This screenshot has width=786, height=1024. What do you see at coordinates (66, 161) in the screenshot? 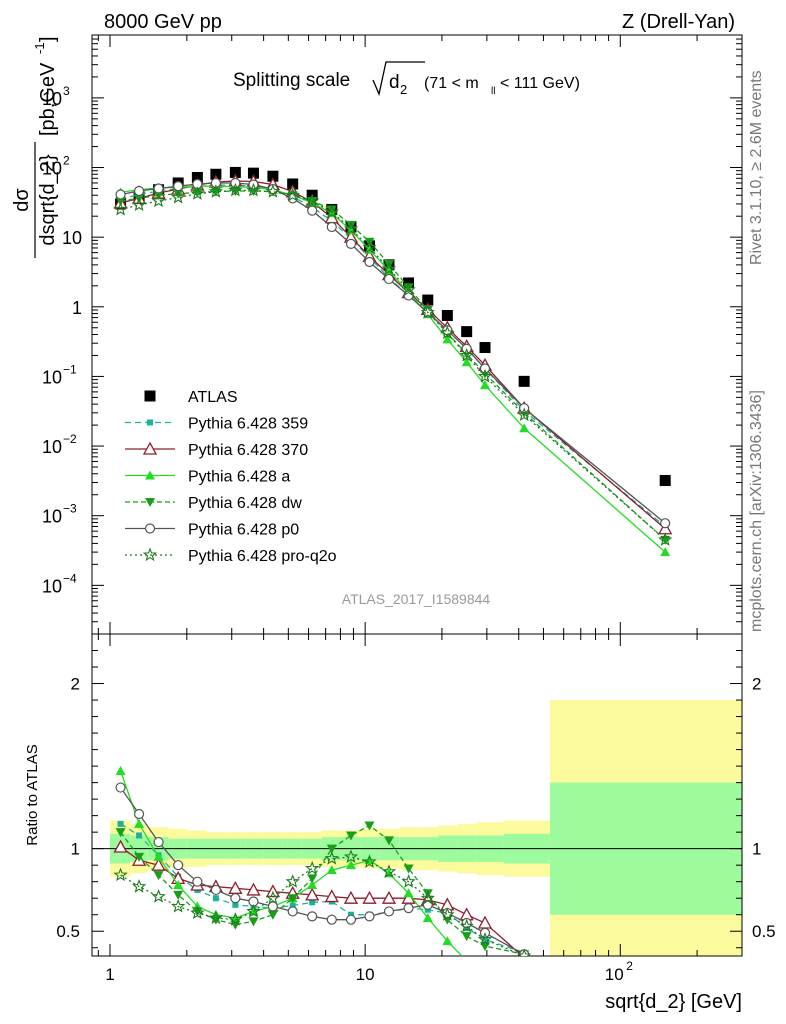
I see `y-tick-exp-6: 2` at bounding box center [66, 161].